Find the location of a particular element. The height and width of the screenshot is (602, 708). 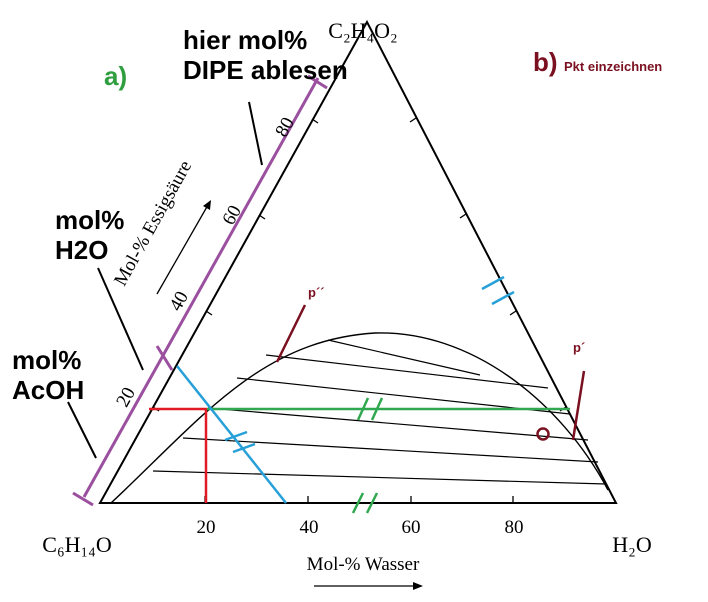

blue-line is located at coordinates (231, 434).